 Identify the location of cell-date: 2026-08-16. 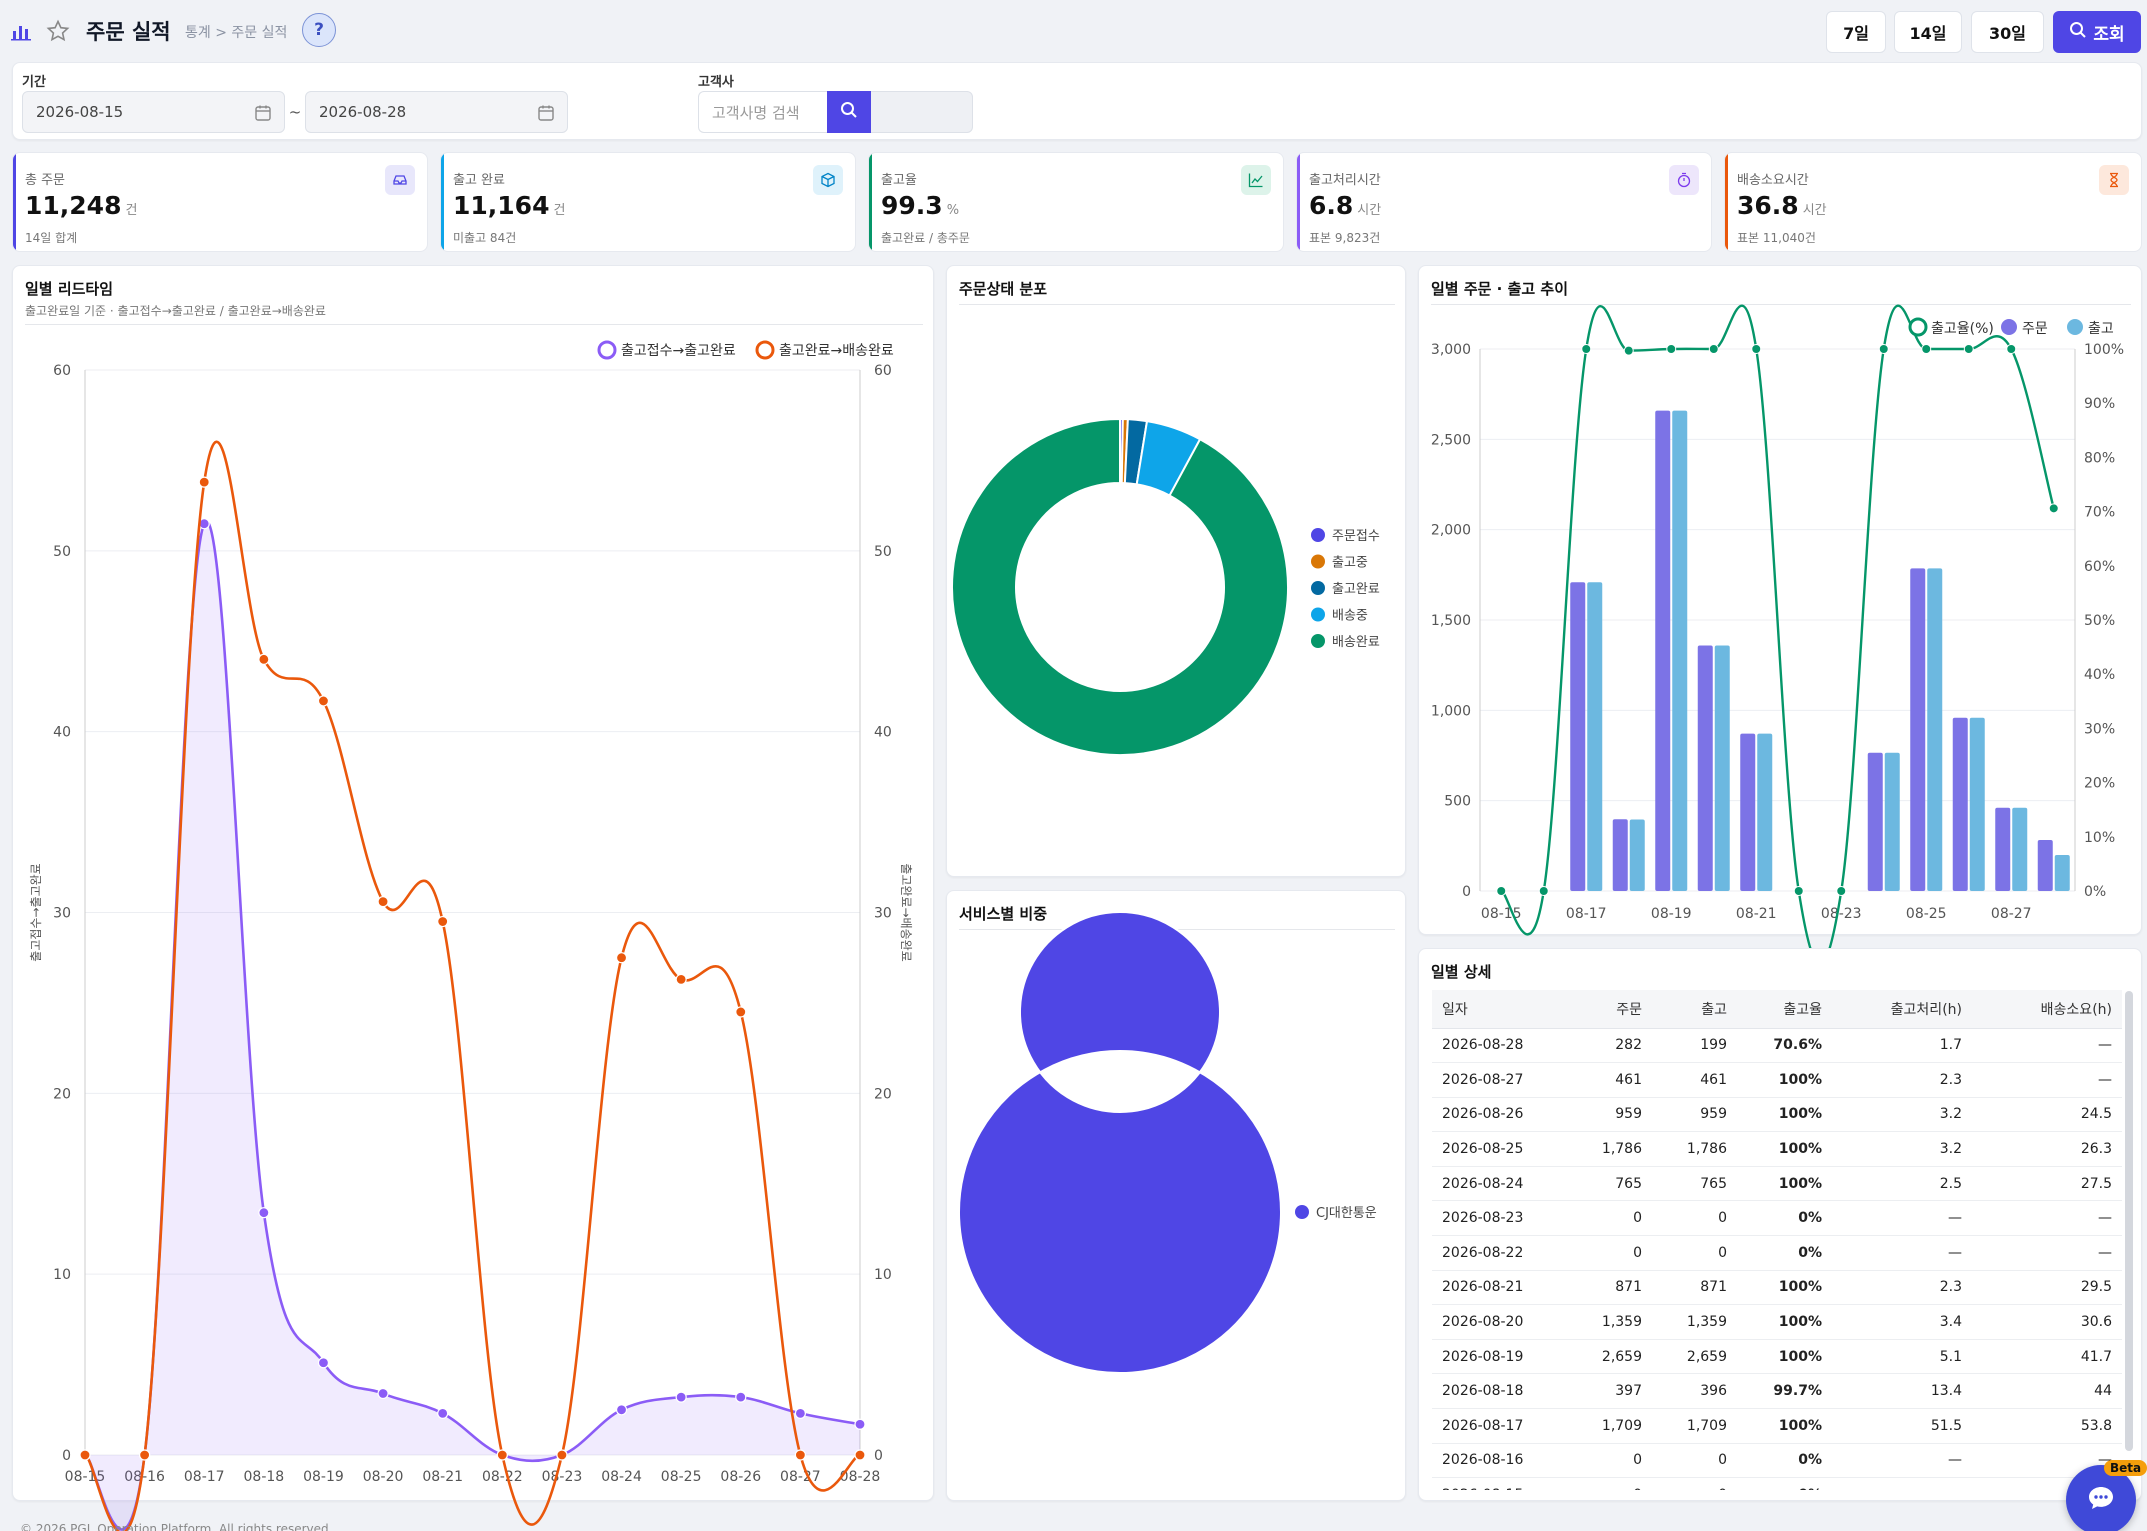
(1502, 1461).